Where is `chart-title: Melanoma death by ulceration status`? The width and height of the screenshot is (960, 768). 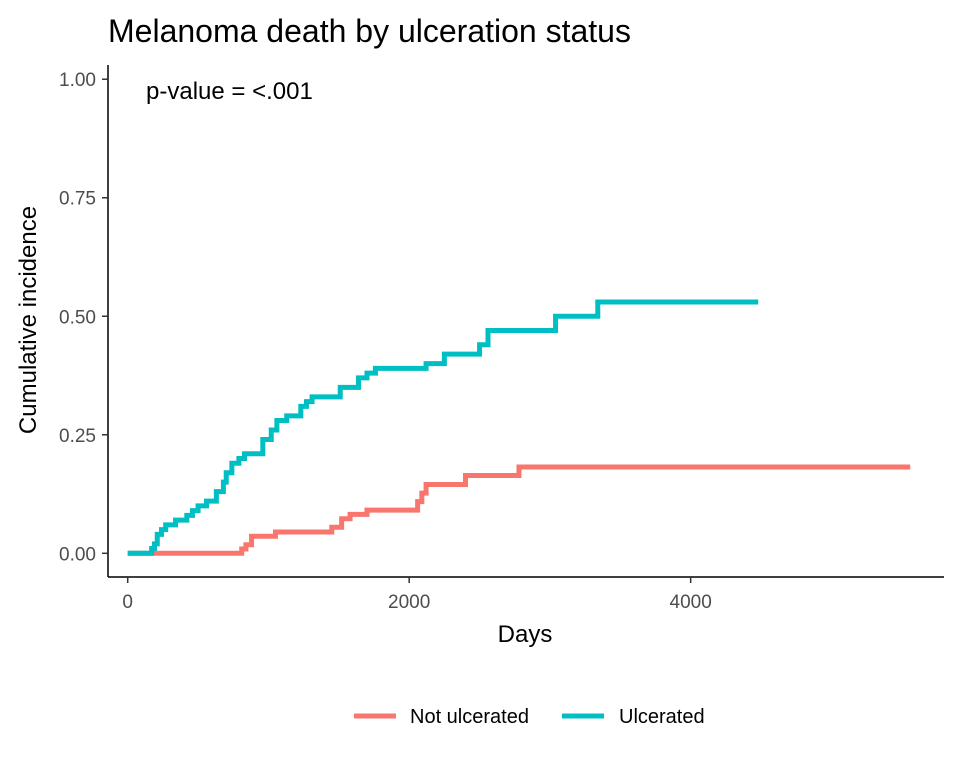
chart-title: Melanoma death by ulceration status is located at coordinates (369, 31).